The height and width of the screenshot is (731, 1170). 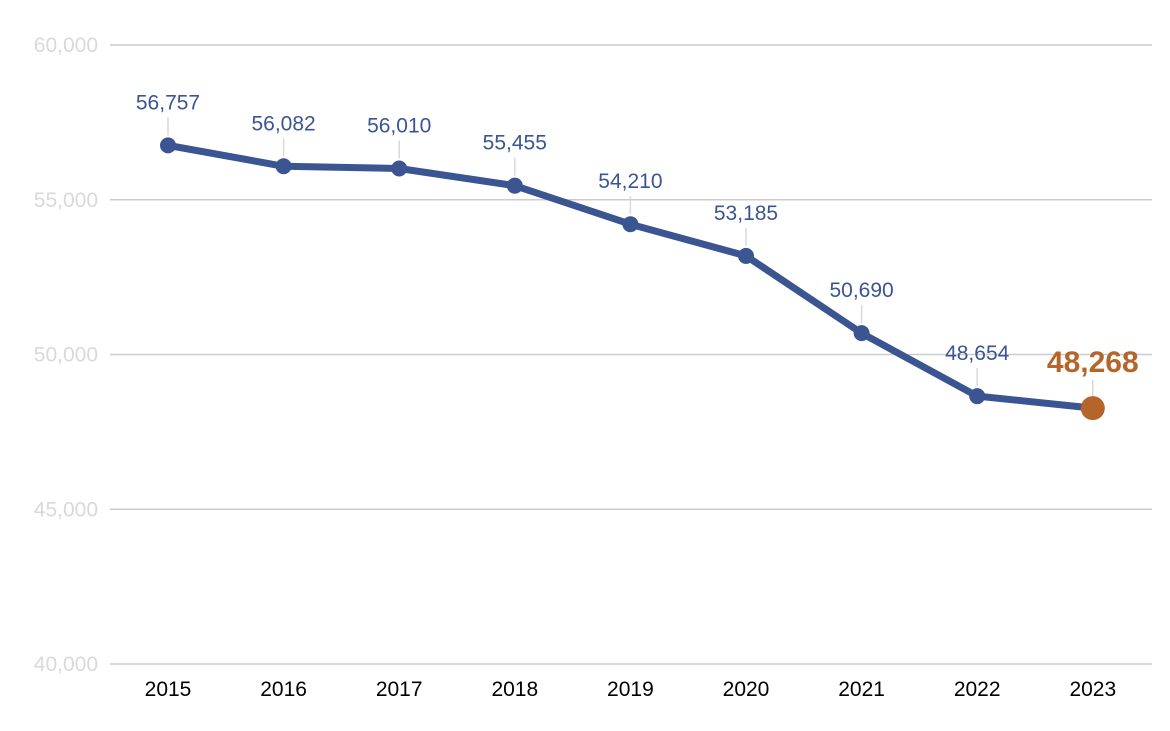 I want to click on x-tick-label: 2019, so click(x=630, y=689).